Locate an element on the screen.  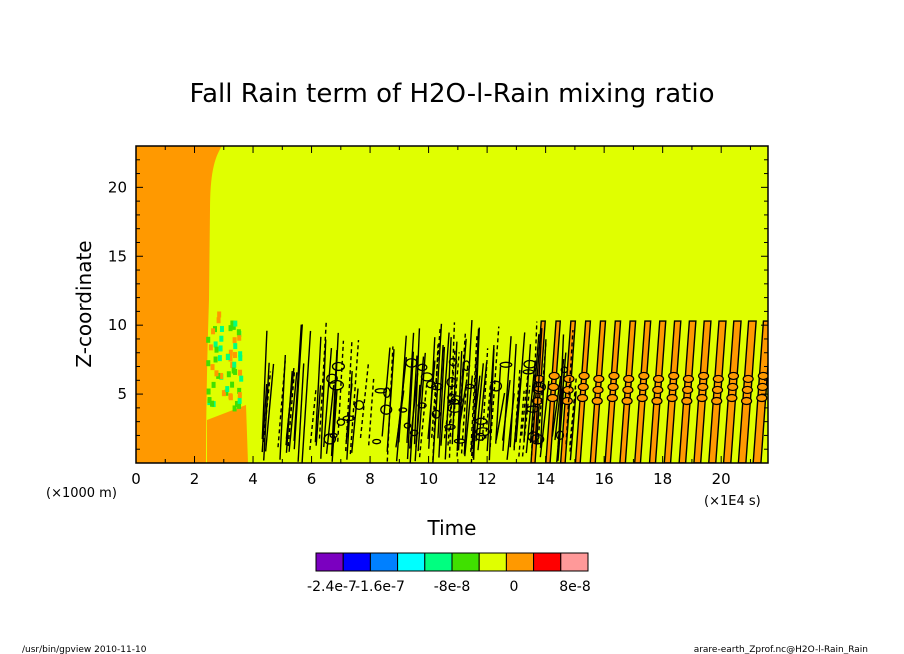
y-axis-label: Z-coordinate is located at coordinates (84, 303).